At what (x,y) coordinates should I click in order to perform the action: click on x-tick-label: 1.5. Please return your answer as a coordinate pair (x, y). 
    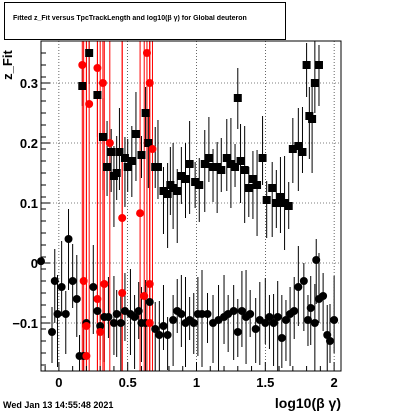
    Looking at the image, I should click on (265, 382).